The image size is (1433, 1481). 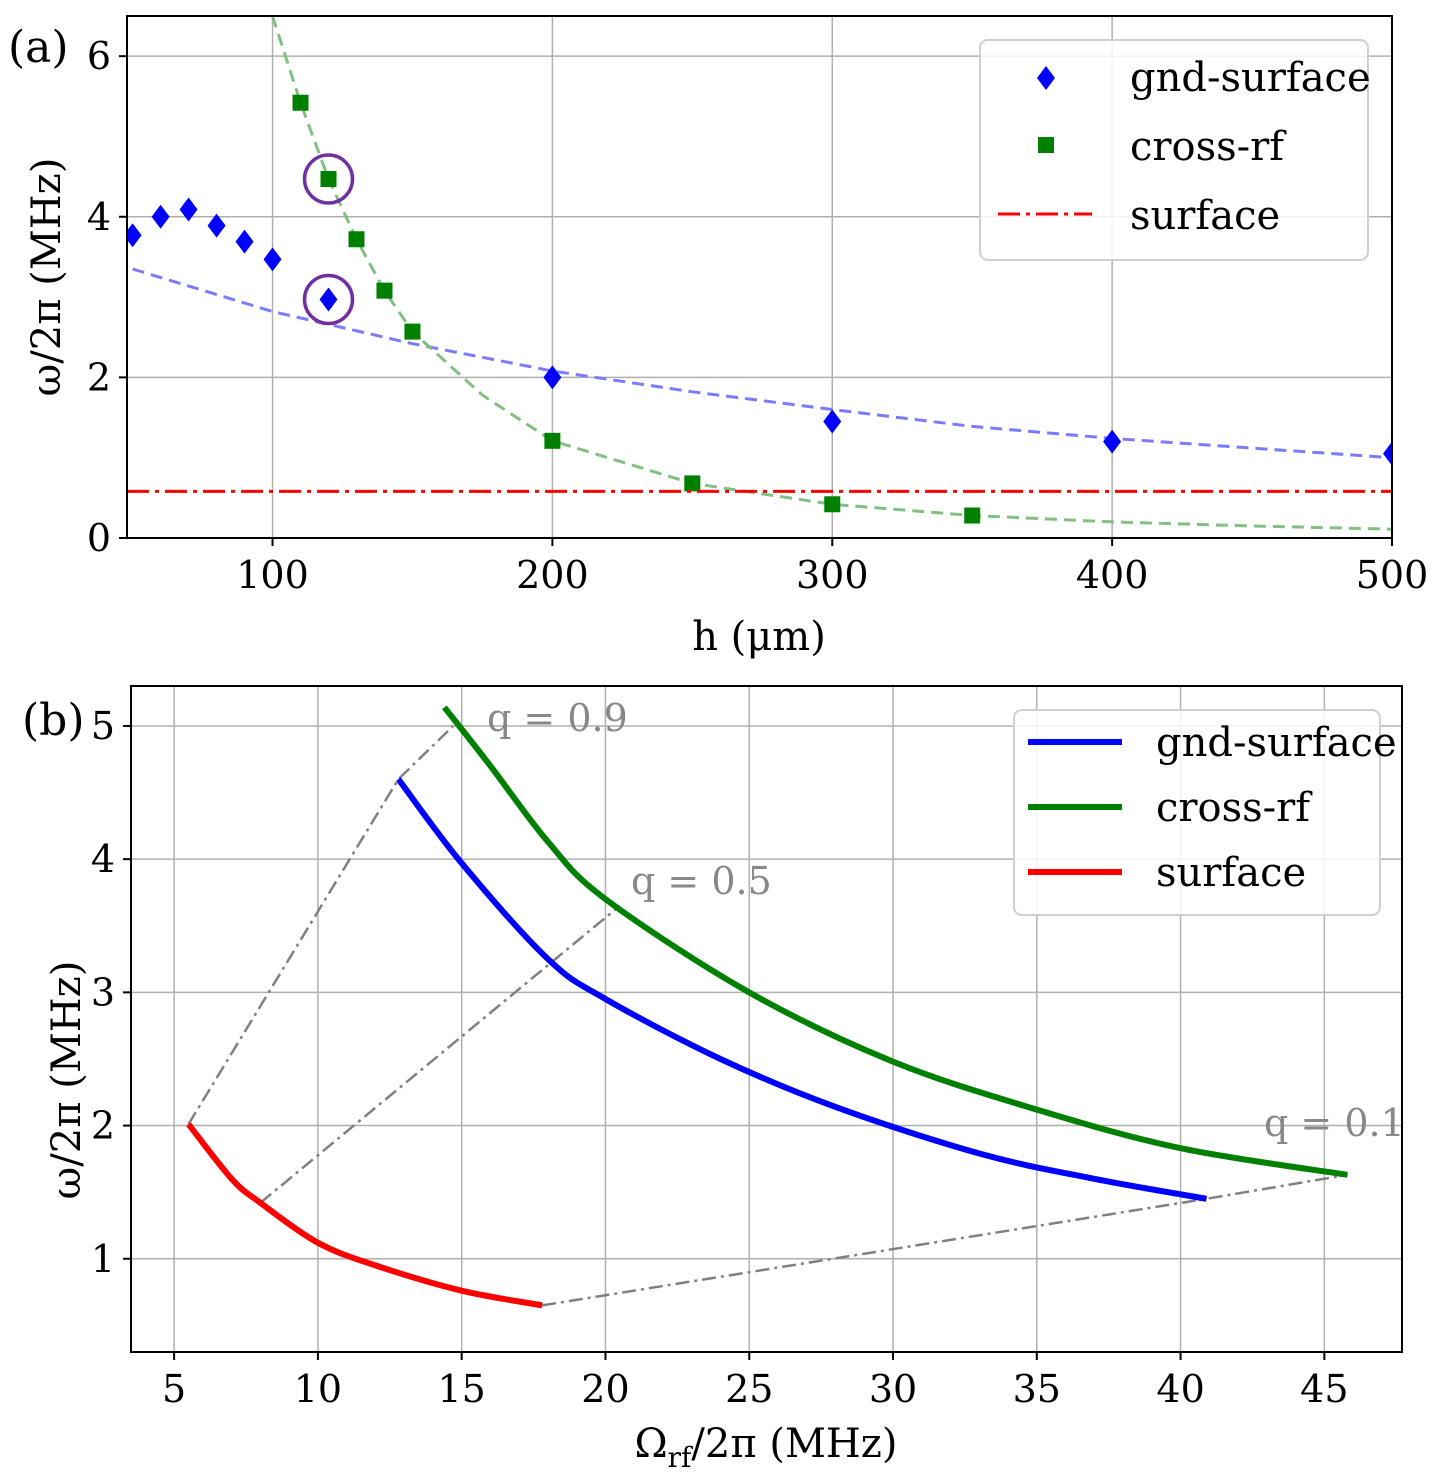 I want to click on panel-a-legend-box, so click(x=1174, y=150).